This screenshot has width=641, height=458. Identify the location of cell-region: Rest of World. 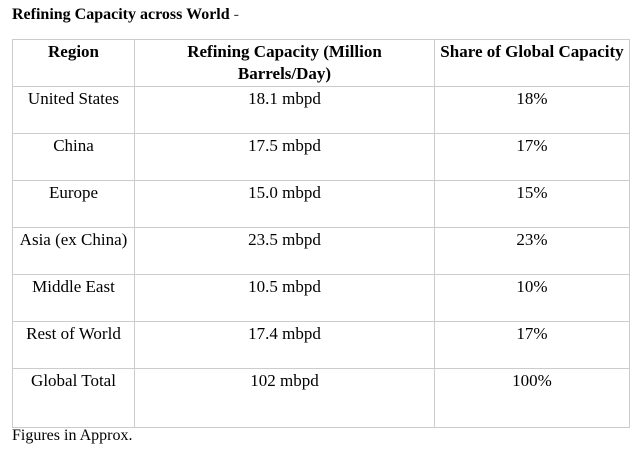
(73, 345).